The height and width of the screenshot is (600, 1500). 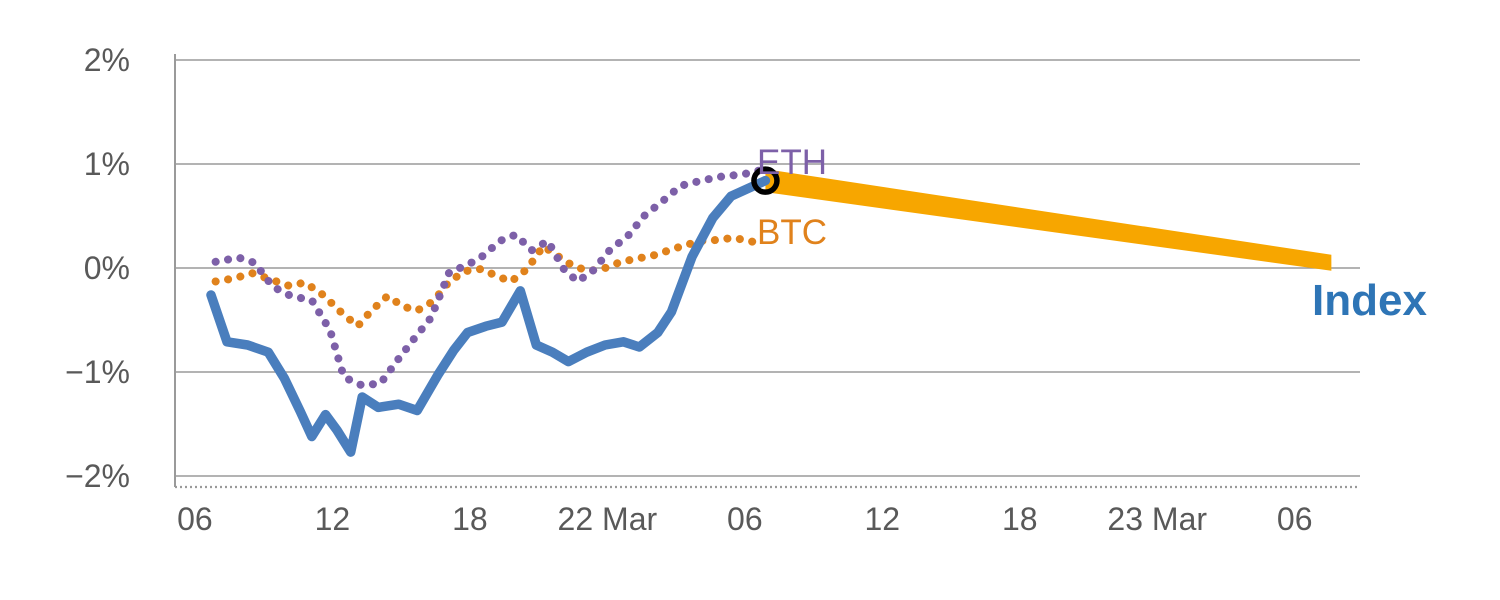 I want to click on btc-series-label: BTC, so click(x=792, y=232).